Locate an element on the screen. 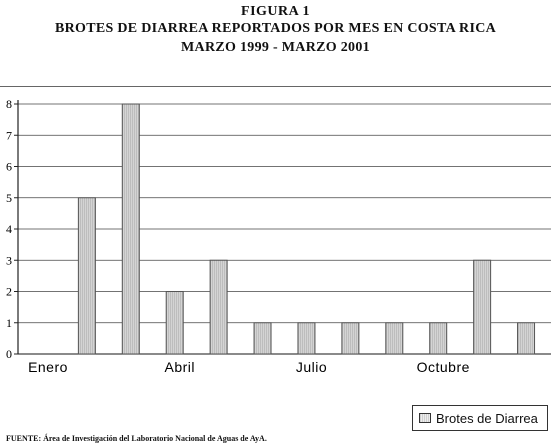 The width and height of the screenshot is (551, 448). y-tick-label-6: 6 is located at coordinates (9, 167).